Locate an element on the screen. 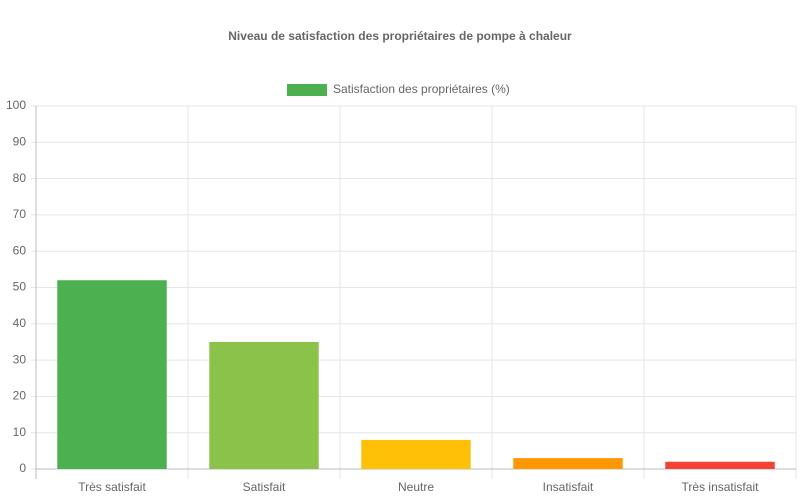 The height and width of the screenshot is (500, 800). x-tick-label: Très satisfait is located at coordinates (112, 487).